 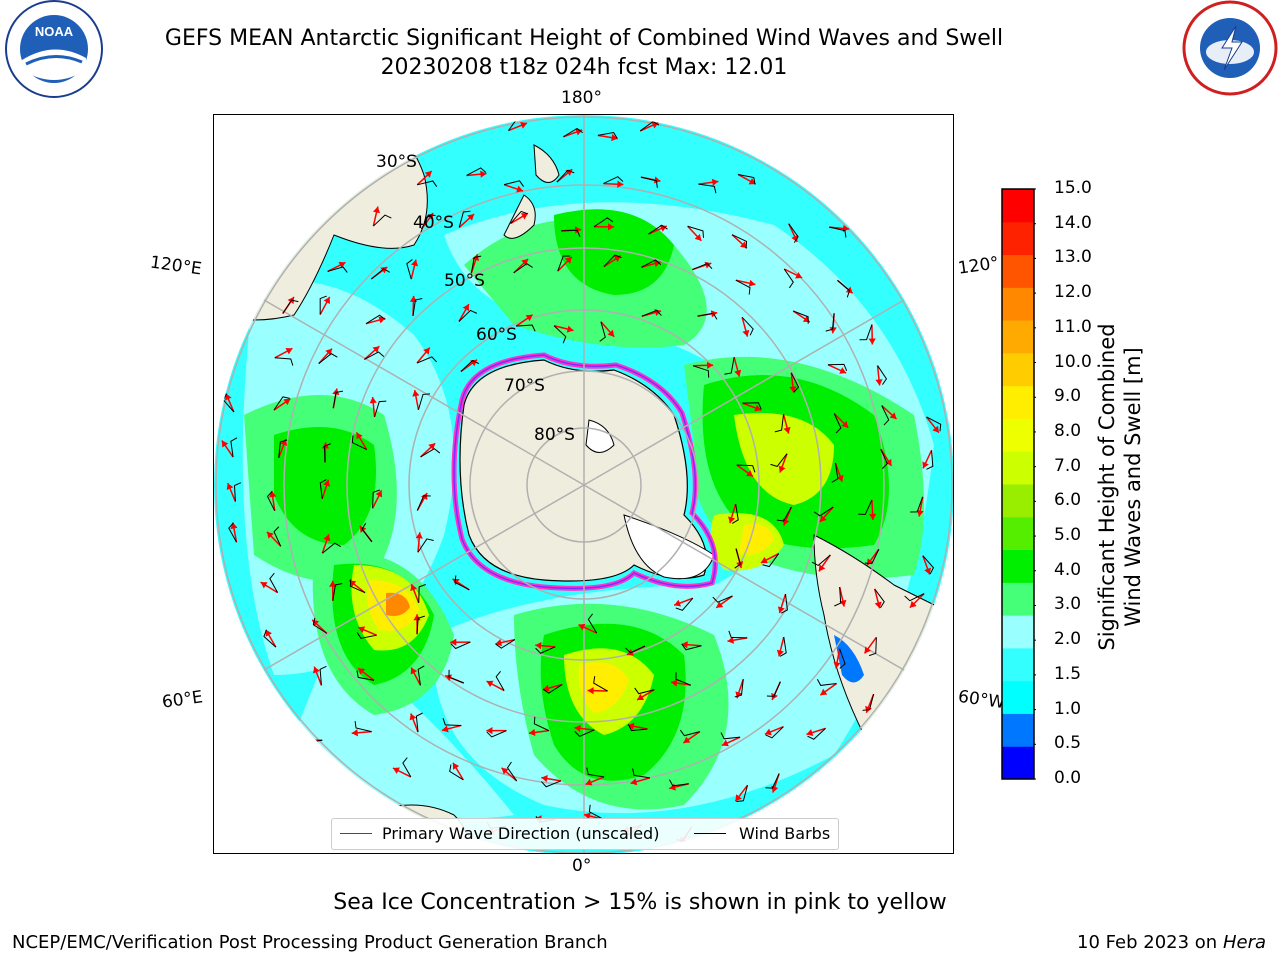 I want to click on colorbar-label-line2: Wind Waves and Swell [m], so click(x=1133, y=487).